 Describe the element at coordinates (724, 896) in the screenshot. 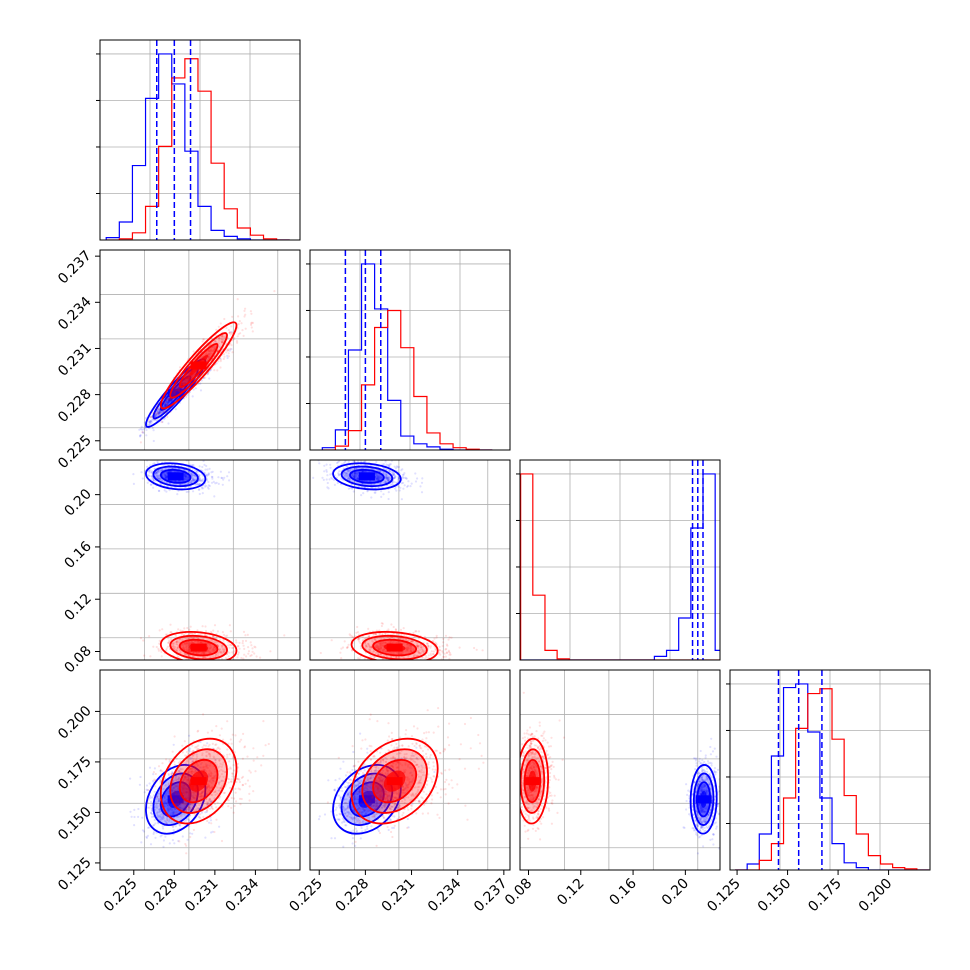

I see `x-tick-label: 0.125` at that location.